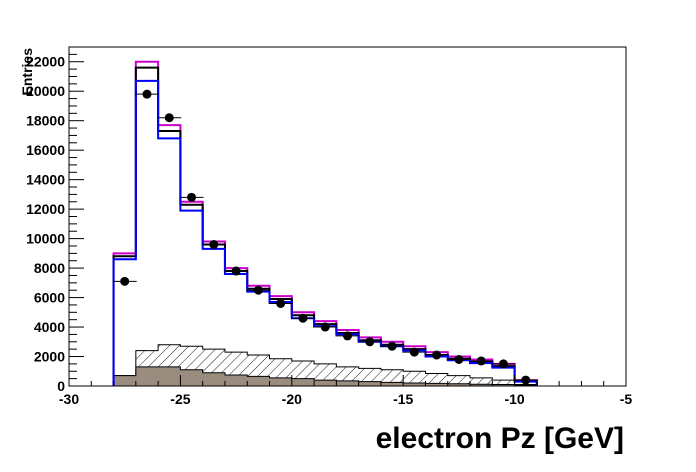  Describe the element at coordinates (403, 399) in the screenshot. I see `x-tick-label: -15` at that location.